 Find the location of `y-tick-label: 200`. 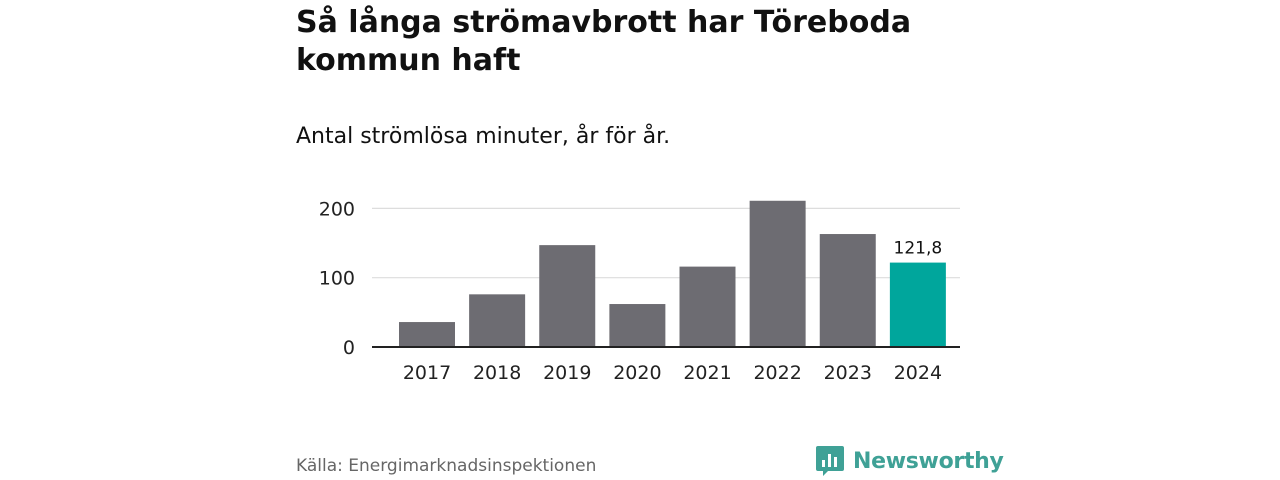

y-tick-label: 200 is located at coordinates (337, 209).